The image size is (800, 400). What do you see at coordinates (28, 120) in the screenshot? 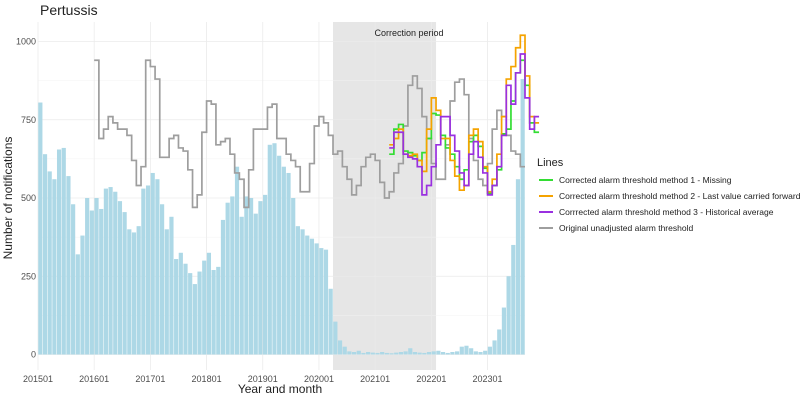
I see `y-tick-label: 750` at bounding box center [28, 120].